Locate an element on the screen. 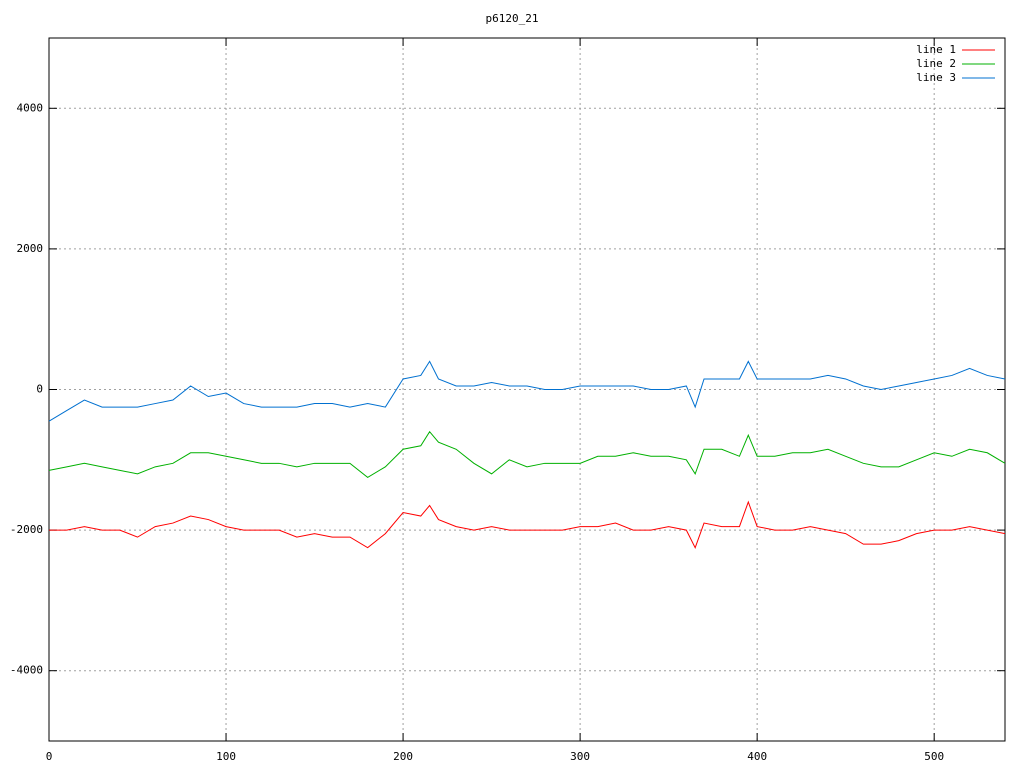  x-tick-label: 200 is located at coordinates (403, 756).